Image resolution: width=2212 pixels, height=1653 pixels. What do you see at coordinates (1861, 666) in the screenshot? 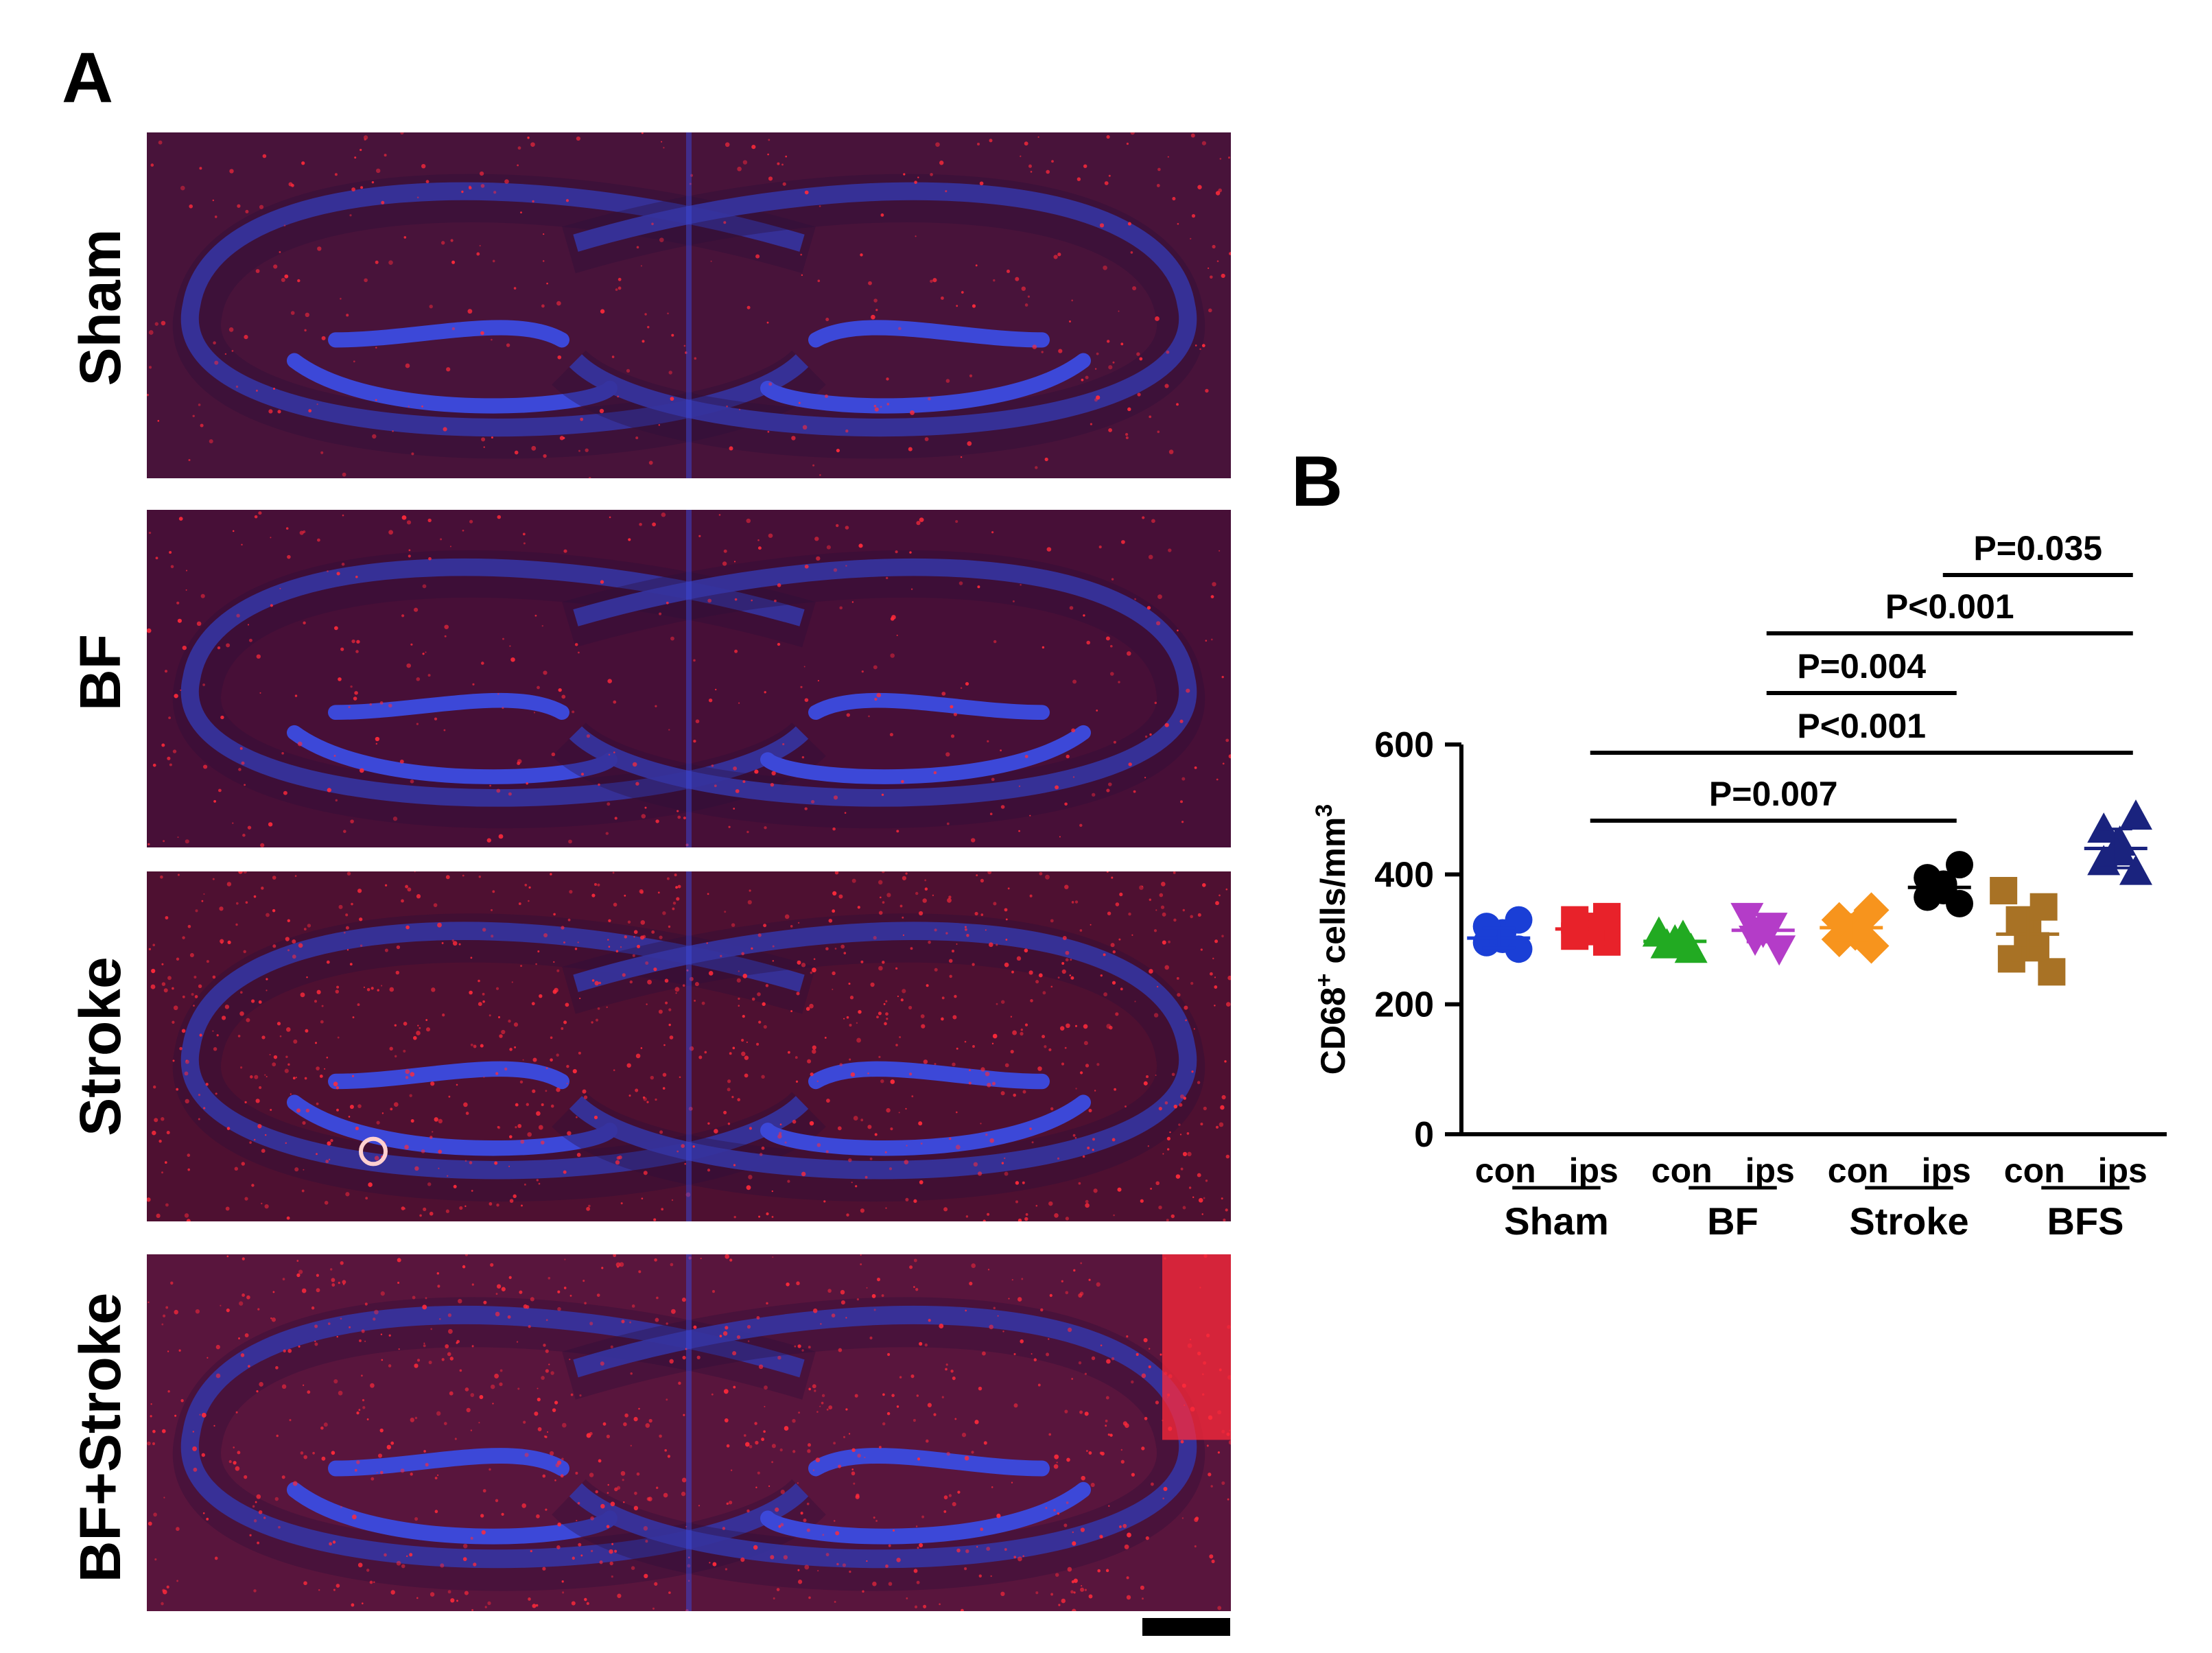
I see `p-value-label: P=0.004` at bounding box center [1861, 666].